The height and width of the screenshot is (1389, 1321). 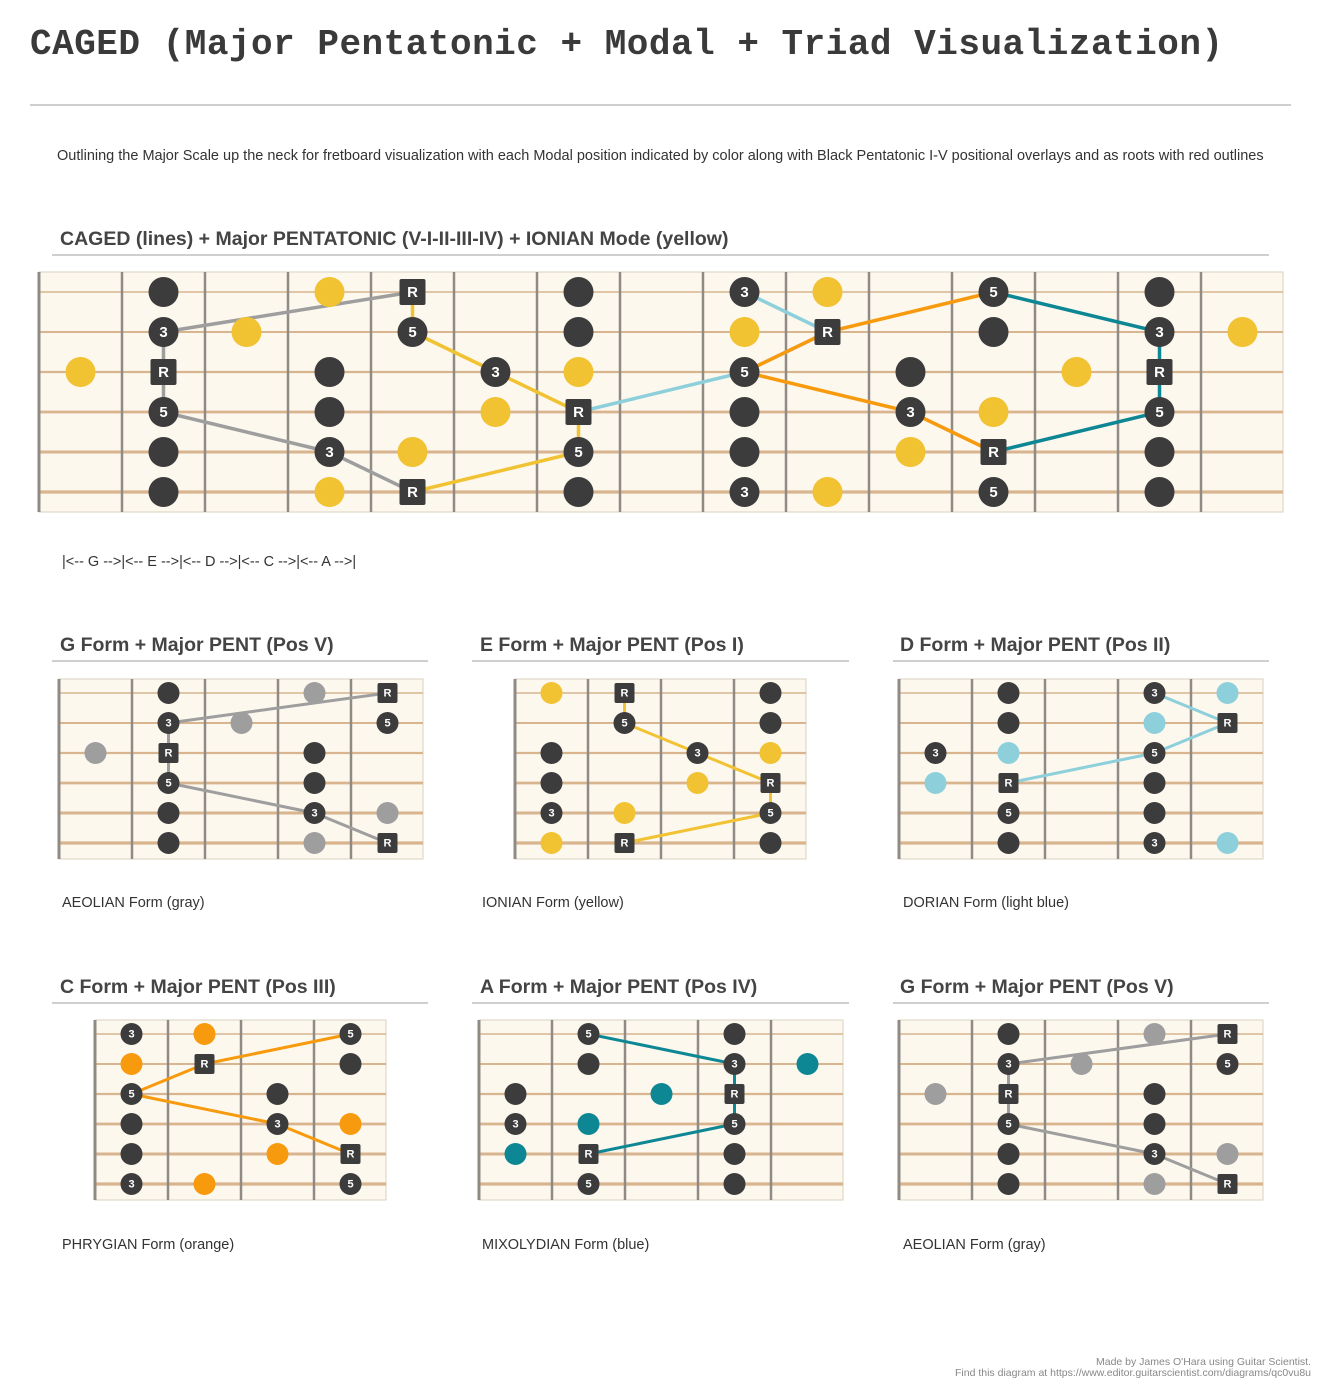 I want to click on form-title-g-bottom: G Form + Major PENT (Pos V), so click(x=1037, y=987).